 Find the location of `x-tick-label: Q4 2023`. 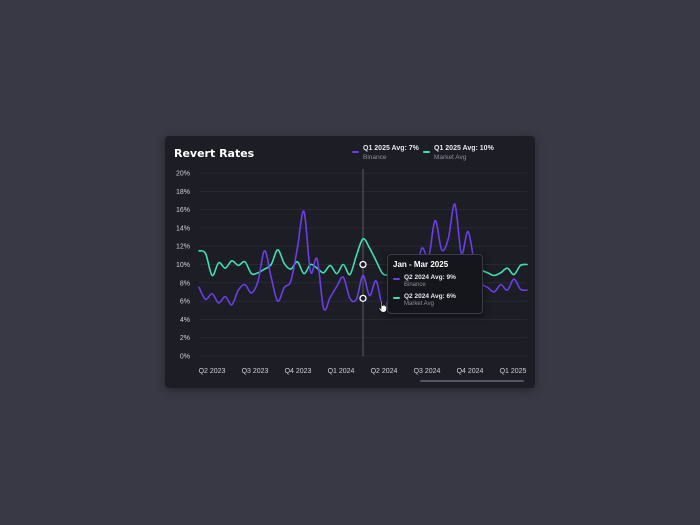

x-tick-label: Q4 2023 is located at coordinates (298, 371).